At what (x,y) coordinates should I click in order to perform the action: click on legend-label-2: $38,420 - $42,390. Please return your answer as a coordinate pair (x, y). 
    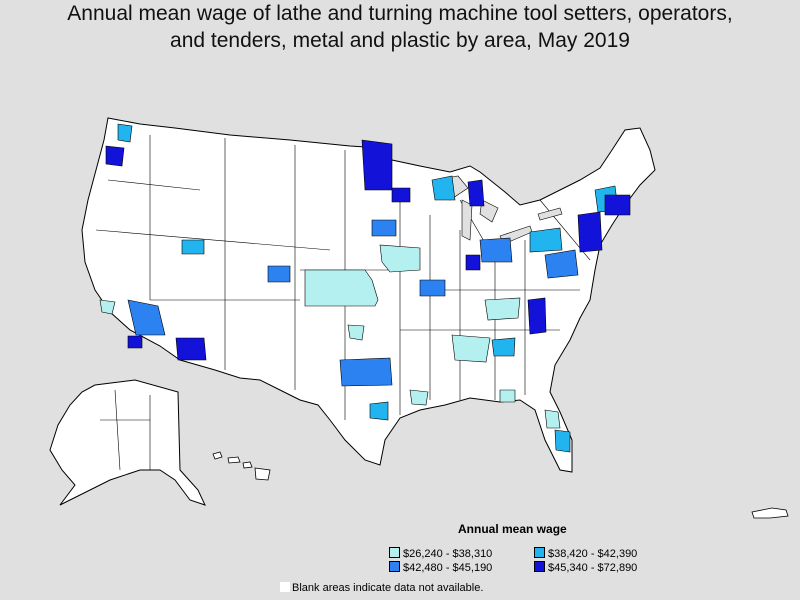
    Looking at the image, I should click on (593, 554).